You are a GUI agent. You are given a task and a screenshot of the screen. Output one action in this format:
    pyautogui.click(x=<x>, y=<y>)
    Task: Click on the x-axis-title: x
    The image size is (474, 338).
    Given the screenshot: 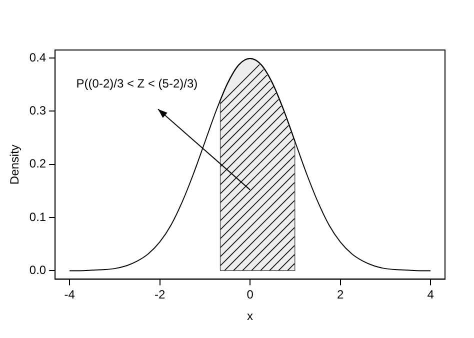 What is the action you would take?
    pyautogui.click(x=250, y=316)
    